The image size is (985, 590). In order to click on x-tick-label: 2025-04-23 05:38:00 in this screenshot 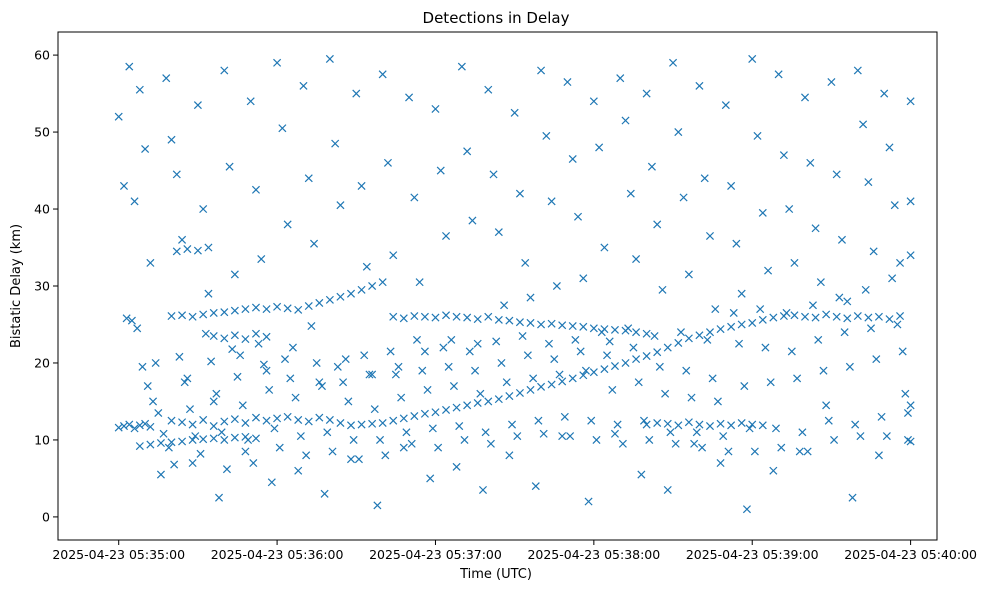, I will do `click(593, 554)`.